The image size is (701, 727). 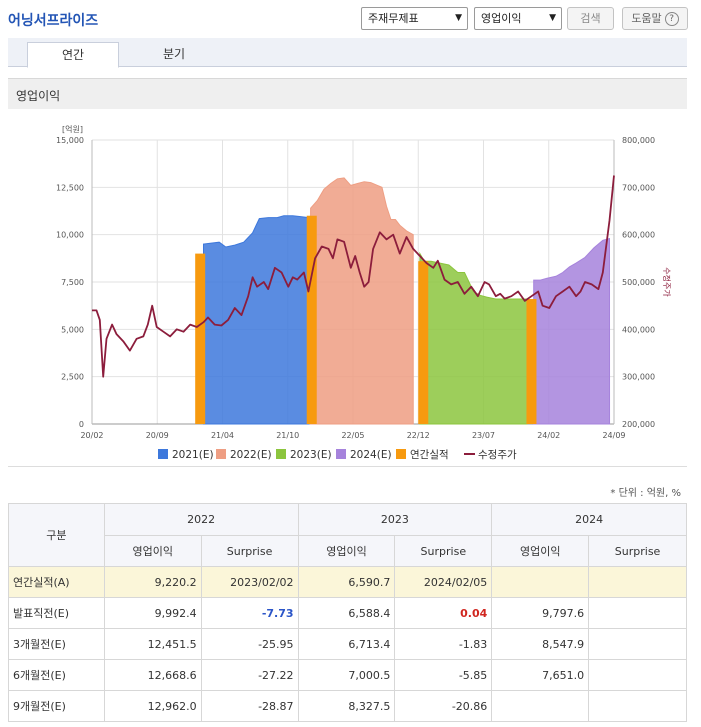 I want to click on year-header: 2023, so click(x=395, y=519).